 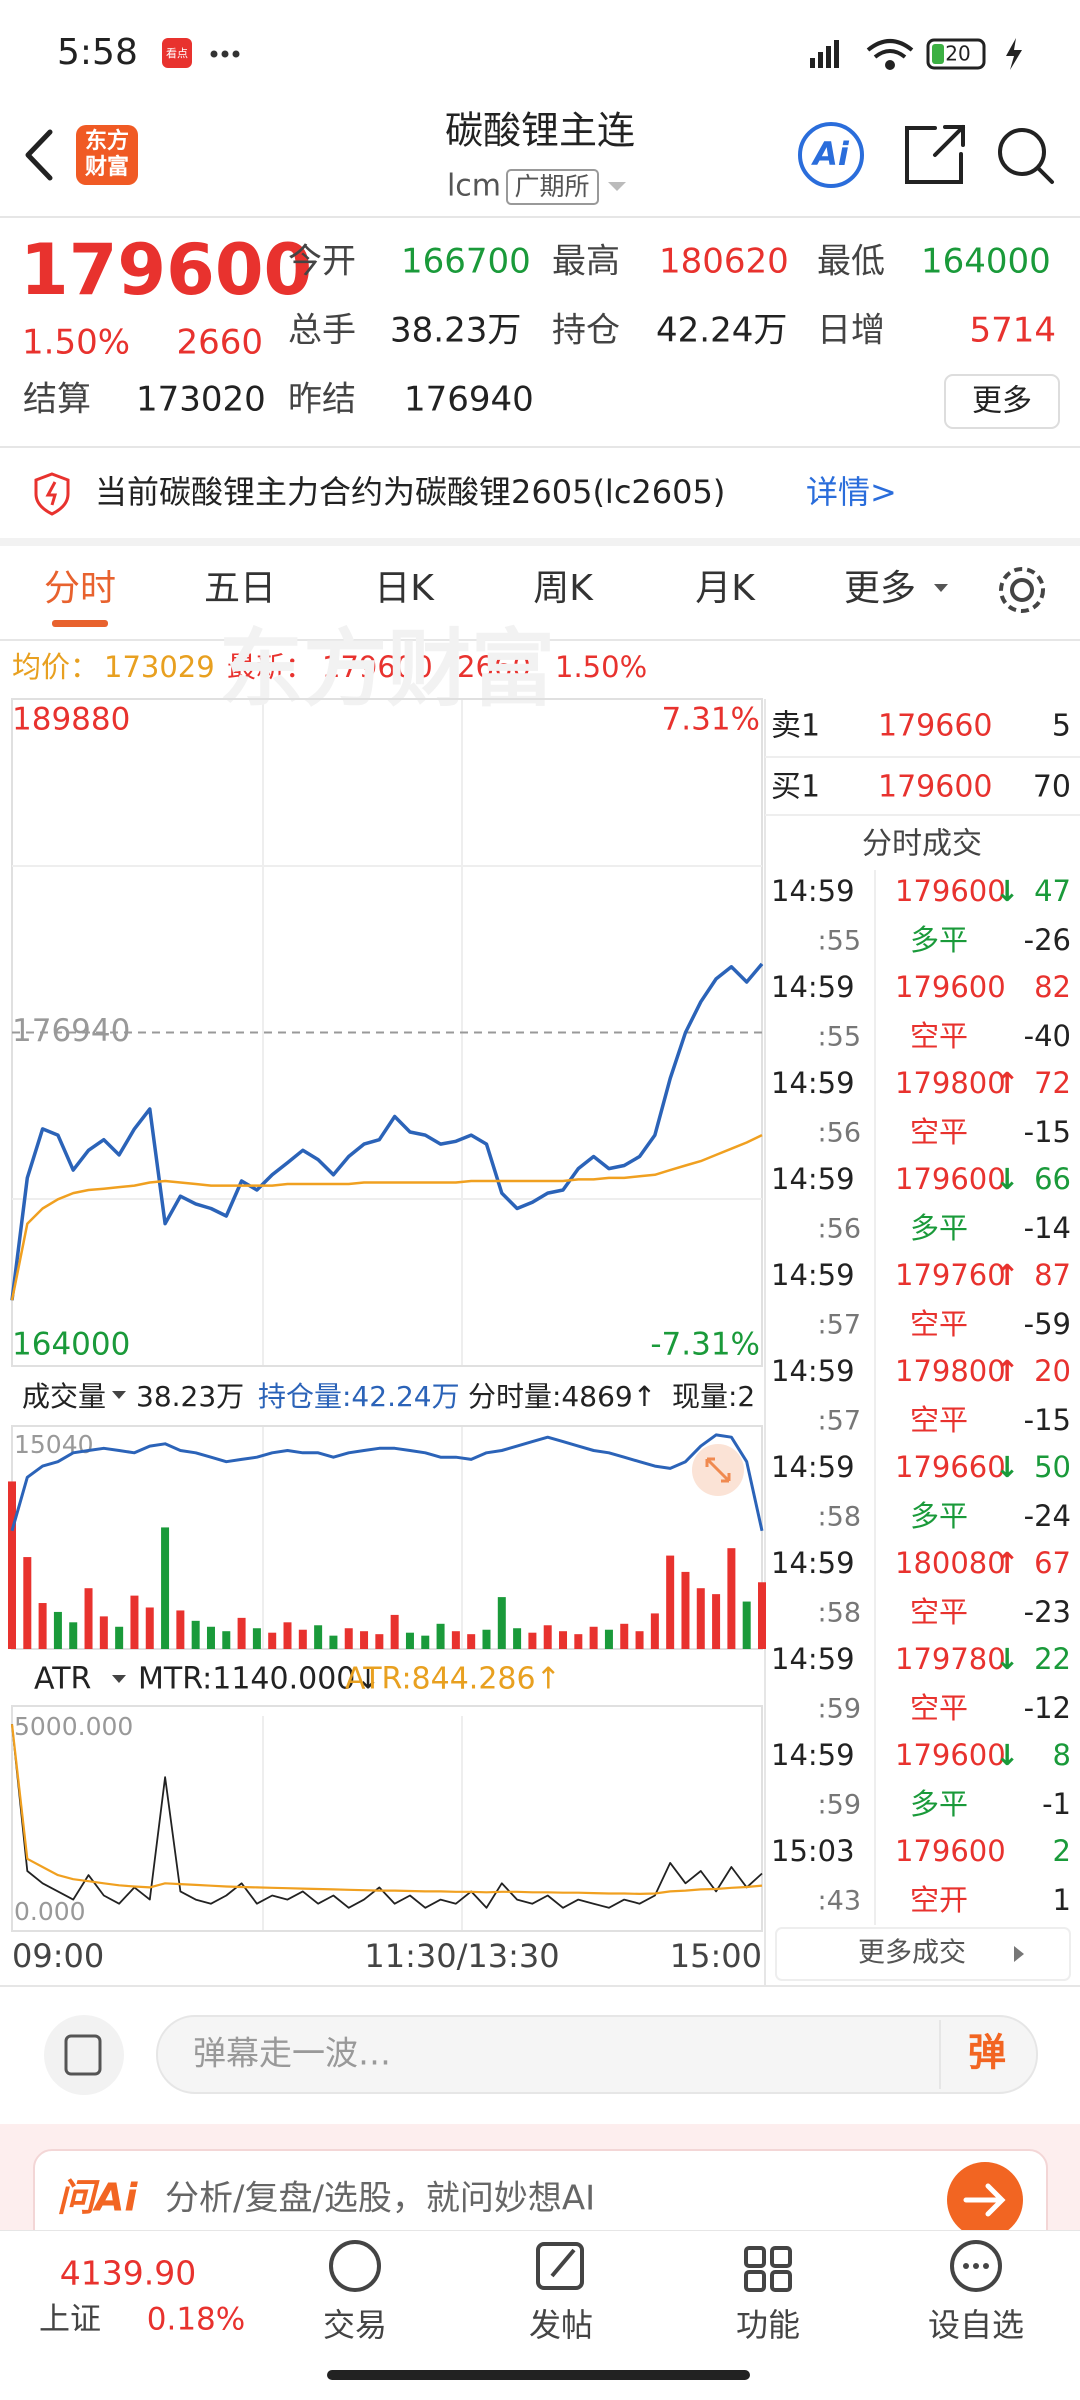 What do you see at coordinates (839, 1901) in the screenshot?
I see `trade-second: :43` at bounding box center [839, 1901].